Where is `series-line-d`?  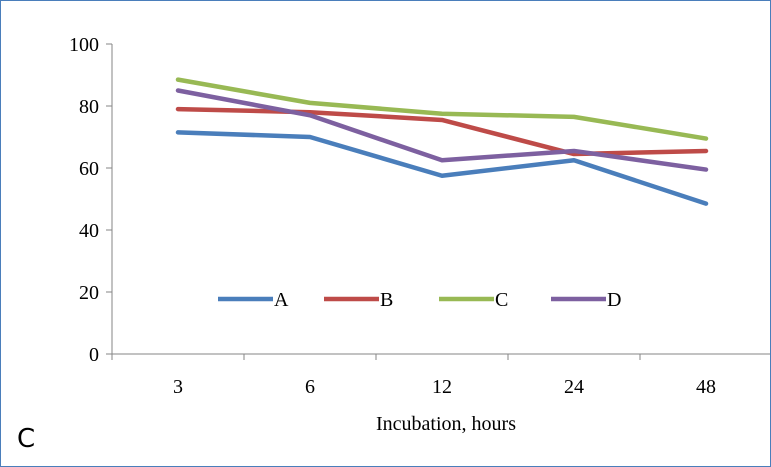 series-line-d is located at coordinates (442, 130).